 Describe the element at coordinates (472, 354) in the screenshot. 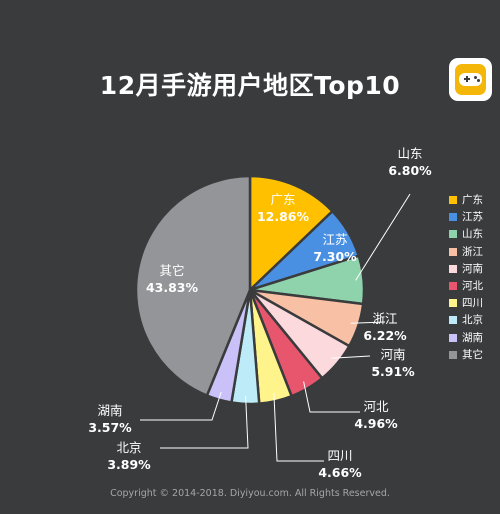

I see `legend-label: 其它` at that location.